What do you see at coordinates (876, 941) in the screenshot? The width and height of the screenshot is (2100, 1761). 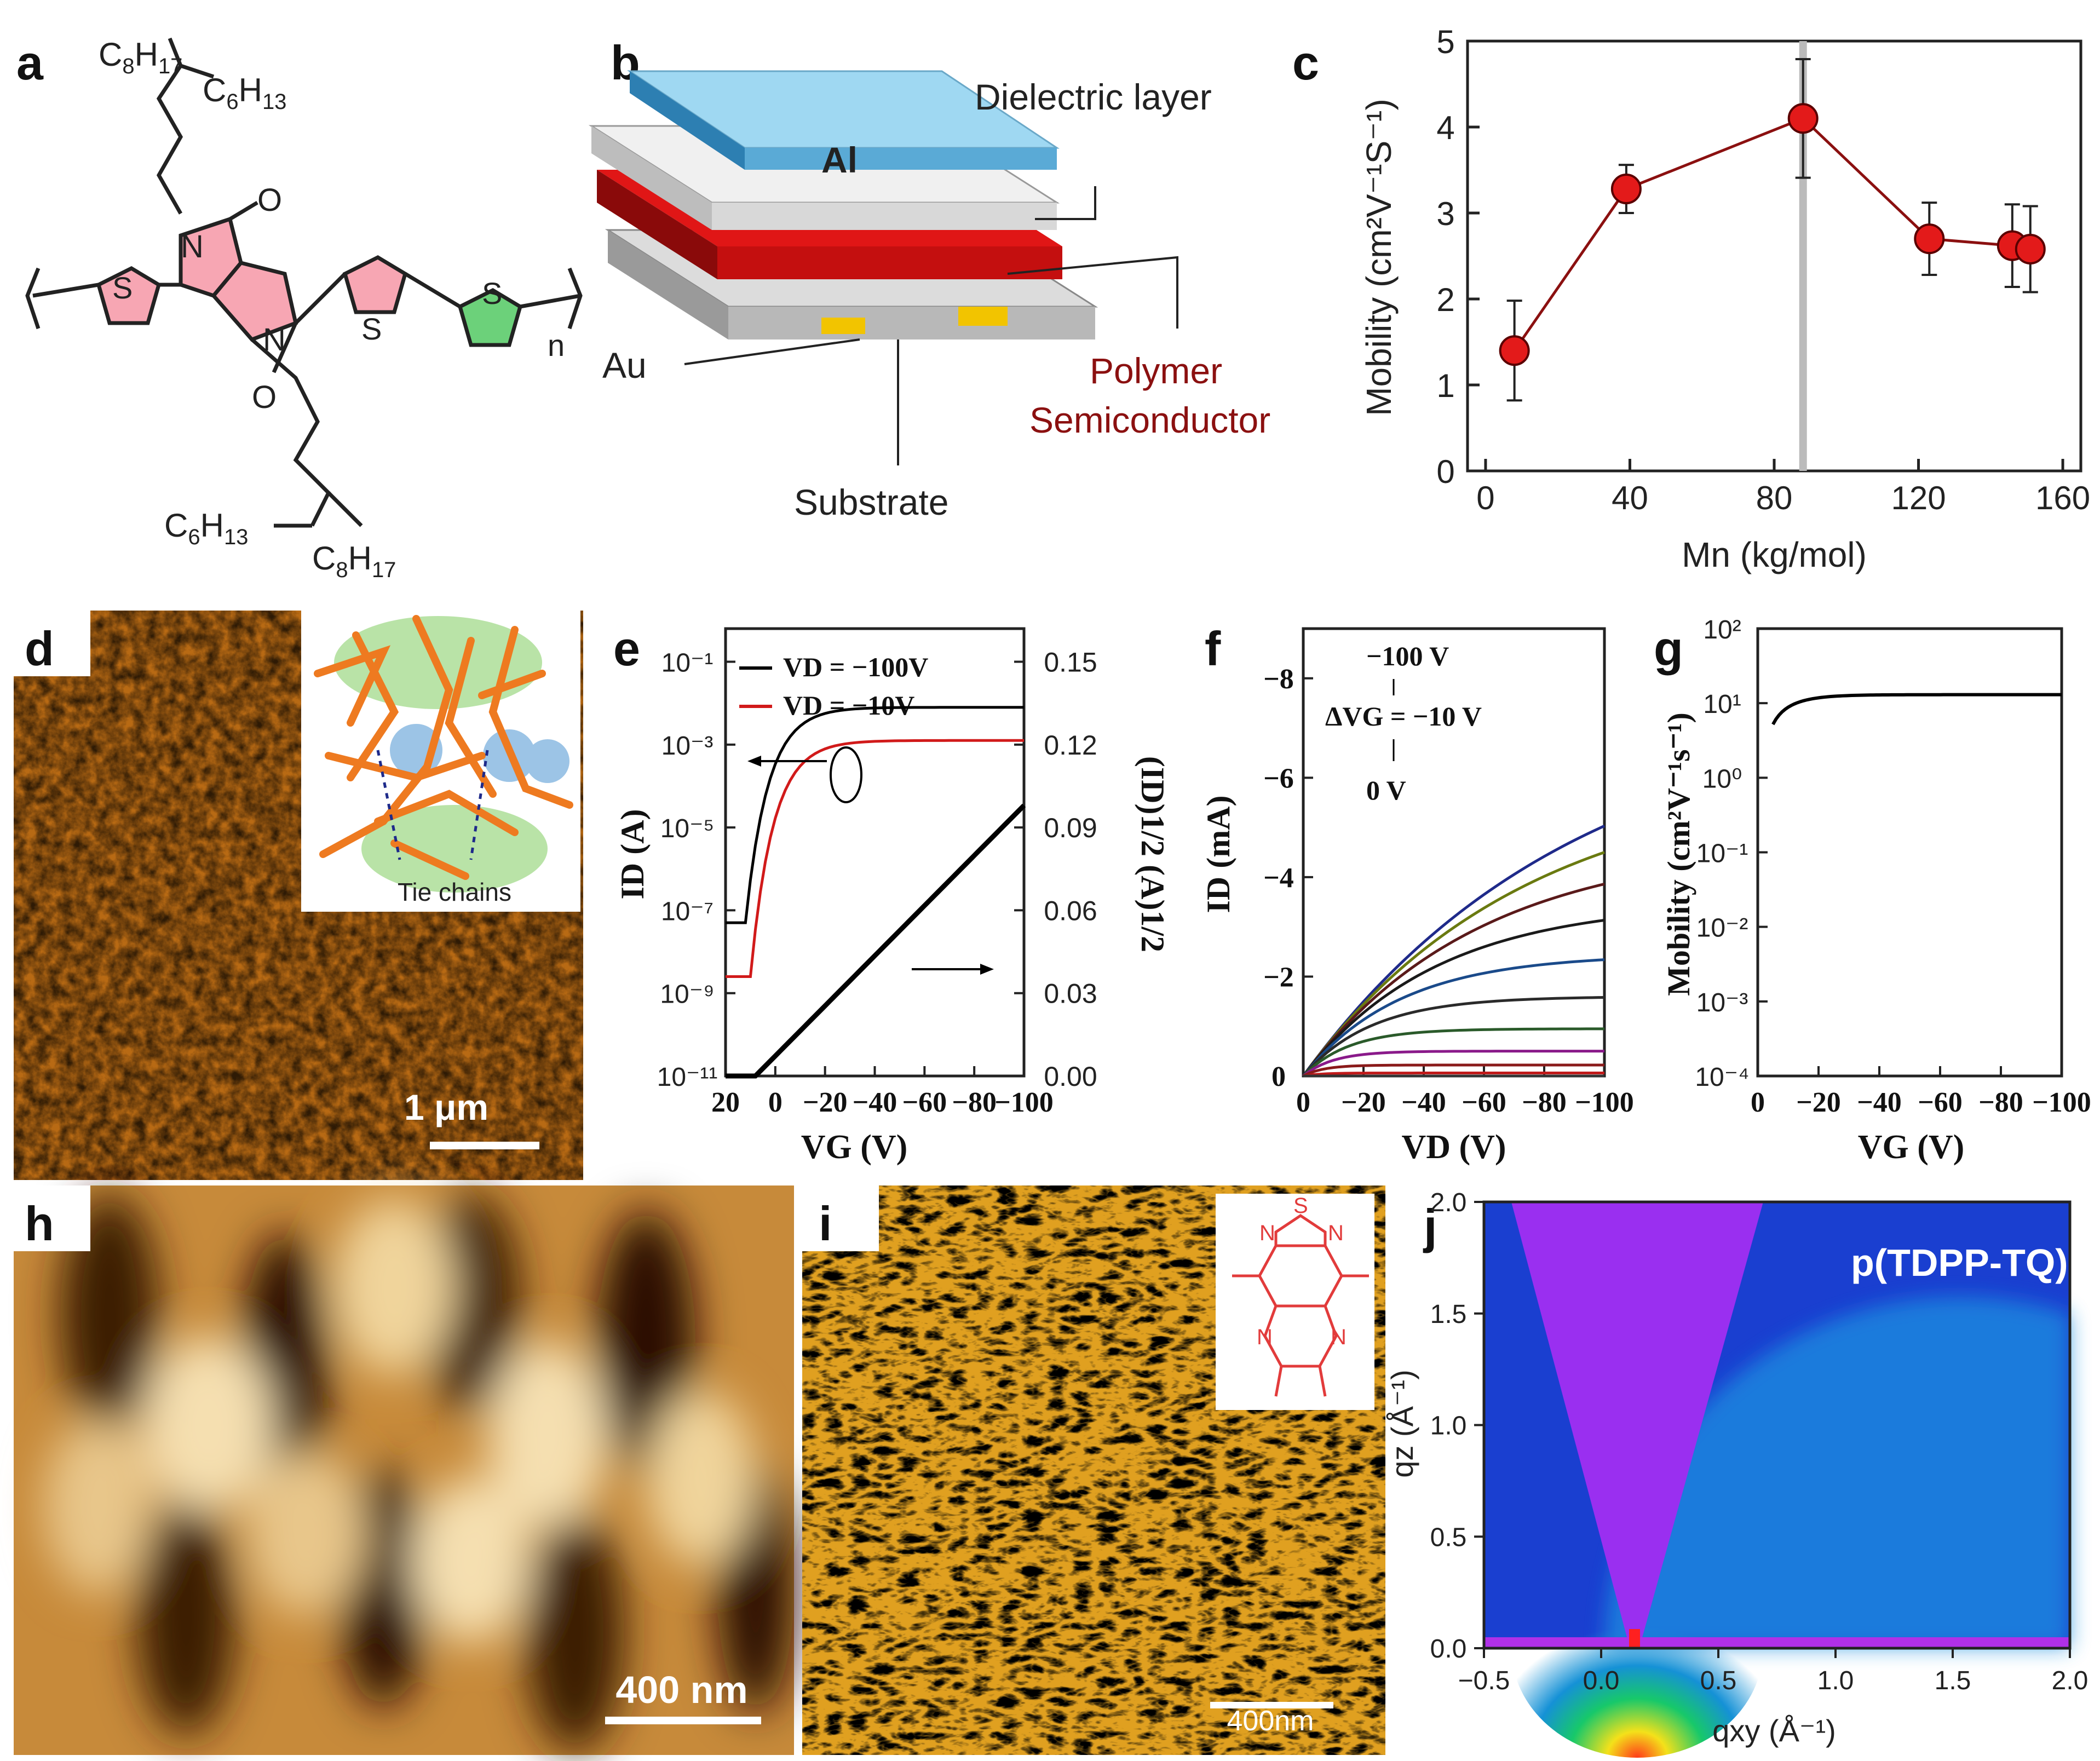 I see `sqrt-curve` at bounding box center [876, 941].